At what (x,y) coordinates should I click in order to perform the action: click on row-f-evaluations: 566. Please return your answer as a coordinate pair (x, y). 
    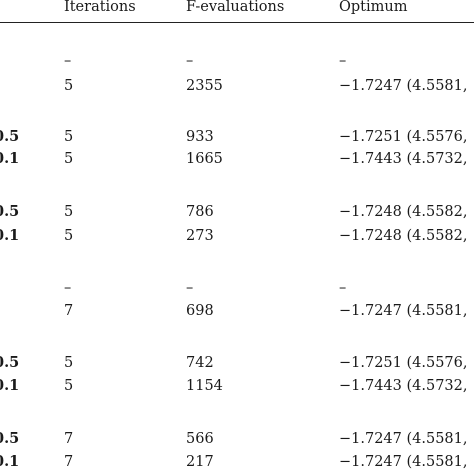
    Looking at the image, I should click on (200, 439).